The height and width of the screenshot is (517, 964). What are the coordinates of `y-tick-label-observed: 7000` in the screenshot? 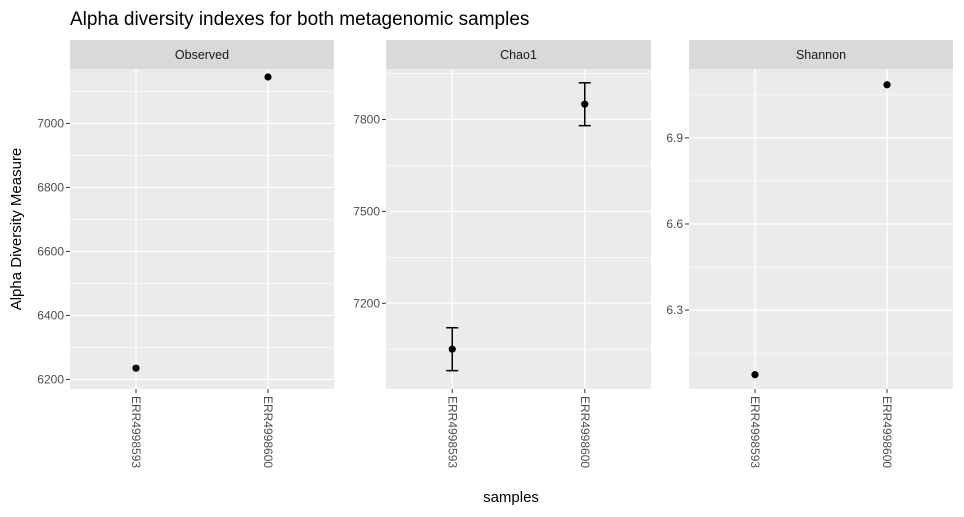 It's located at (50, 123).